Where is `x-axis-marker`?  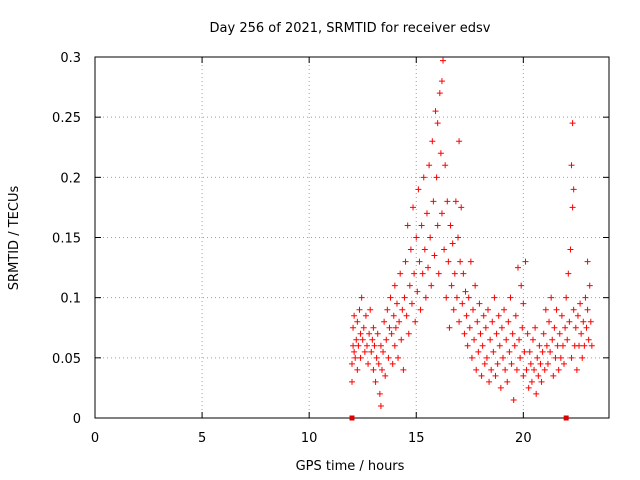 x-axis-marker is located at coordinates (566, 418).